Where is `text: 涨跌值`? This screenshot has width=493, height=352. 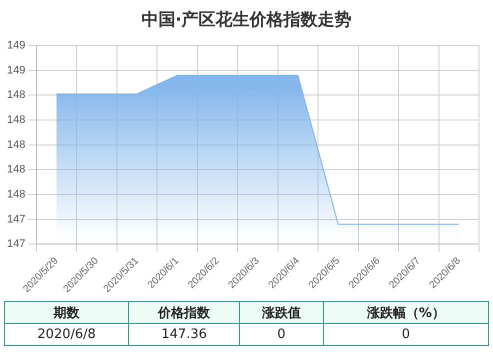
text: 涨跌值 is located at coordinates (282, 313).